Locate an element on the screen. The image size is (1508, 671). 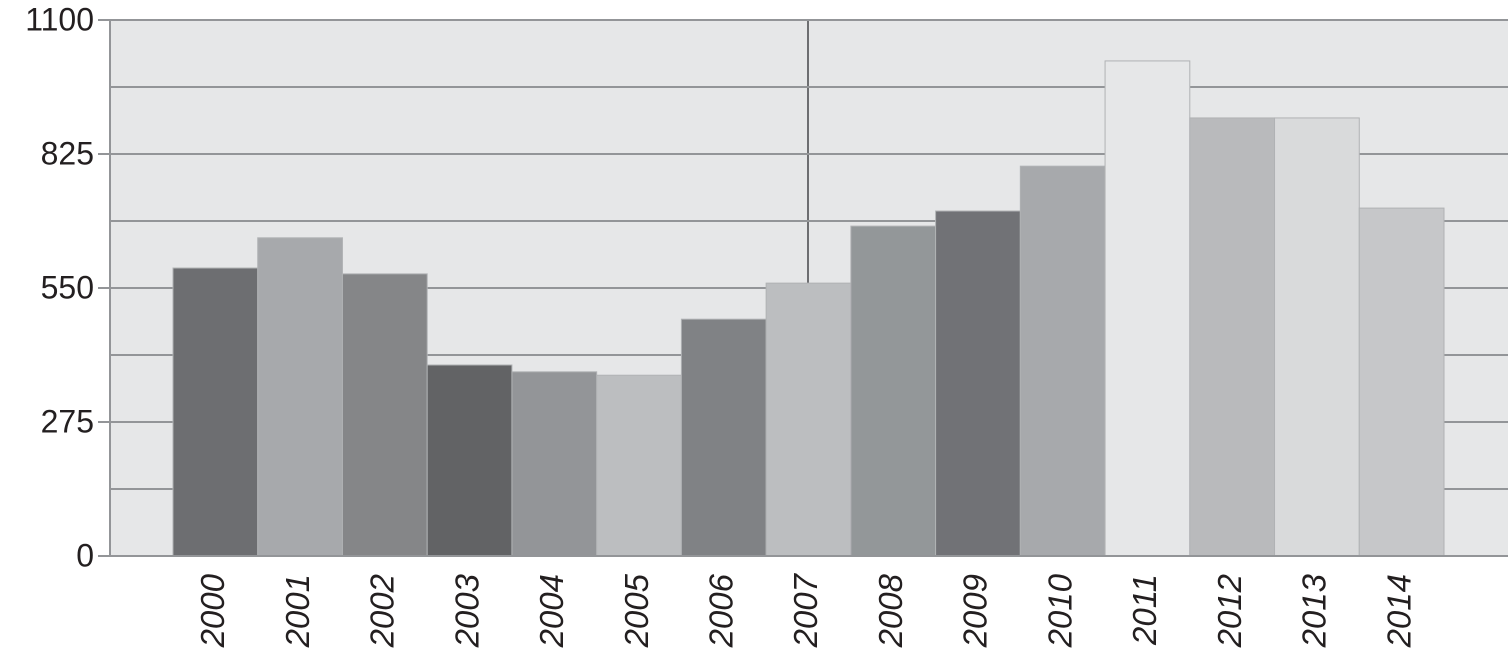
y-tick-label: 825 is located at coordinates (67, 153).